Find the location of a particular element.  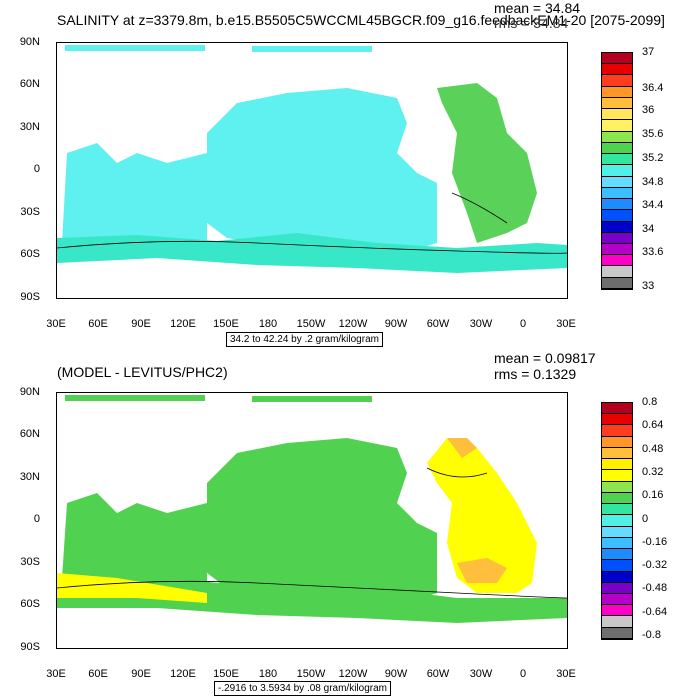

panel2-xtick: 180 is located at coordinates (268, 674).